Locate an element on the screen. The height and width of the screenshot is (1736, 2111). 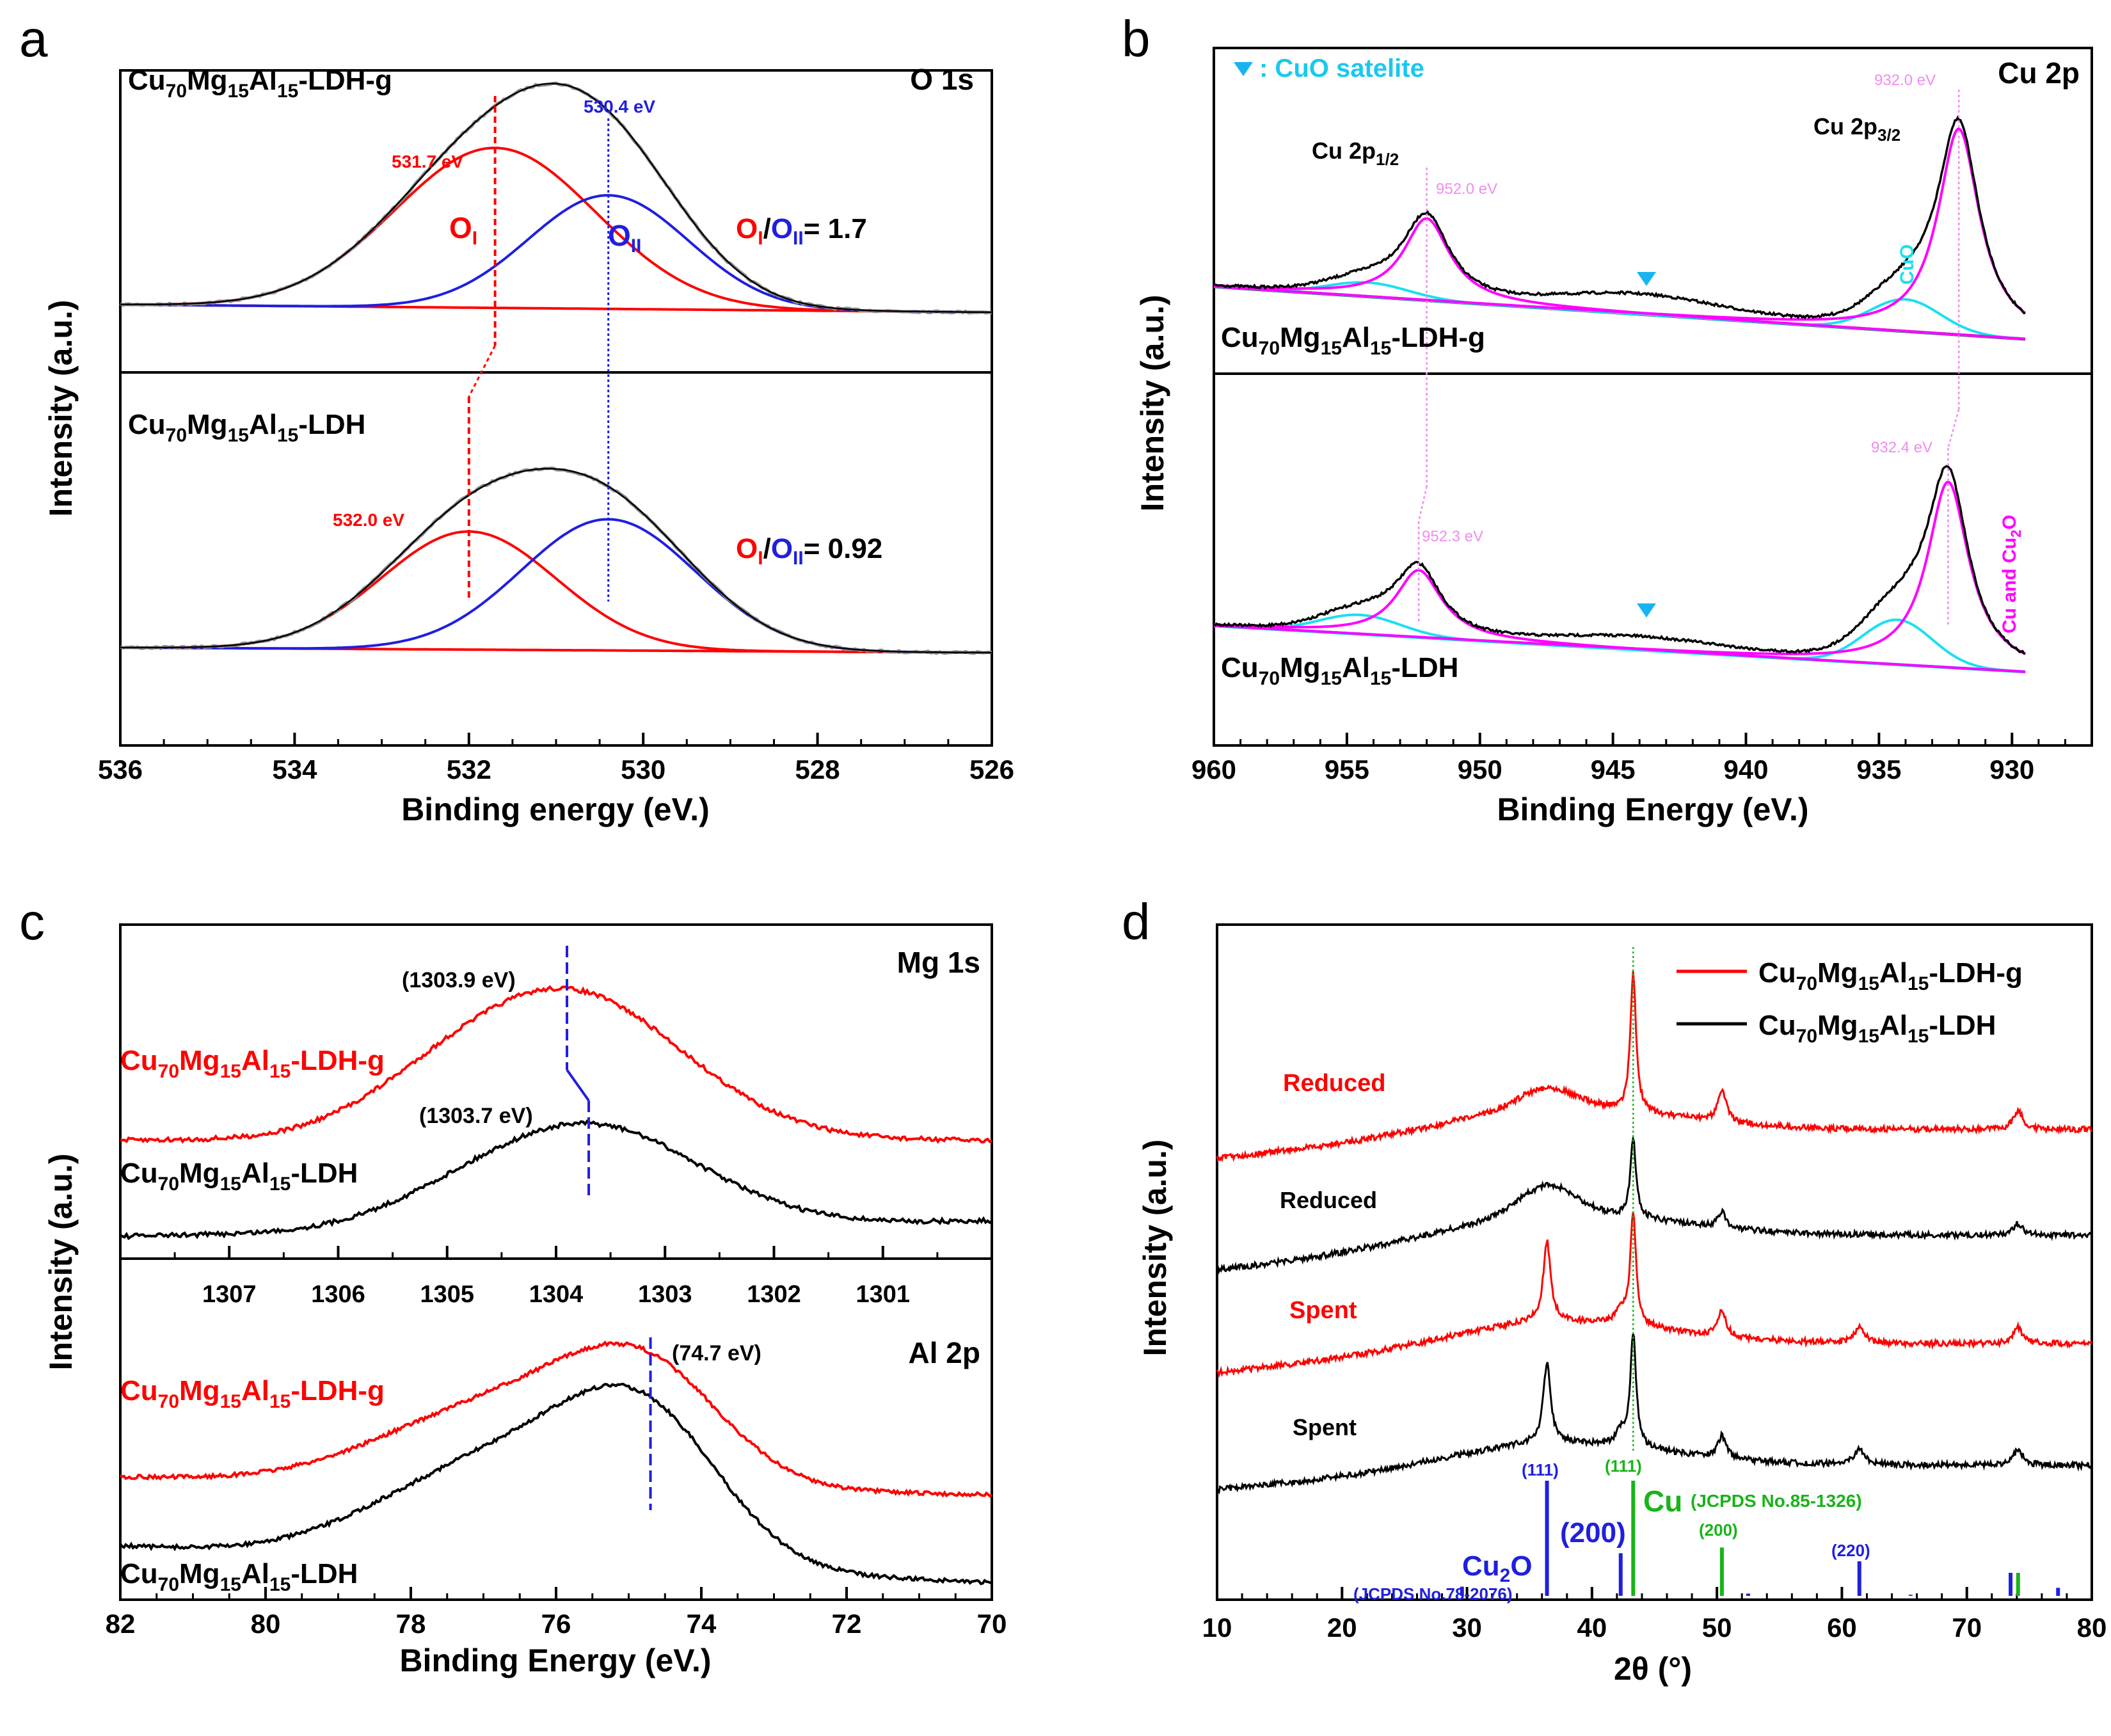
tick-label: 78 is located at coordinates (411, 1624).